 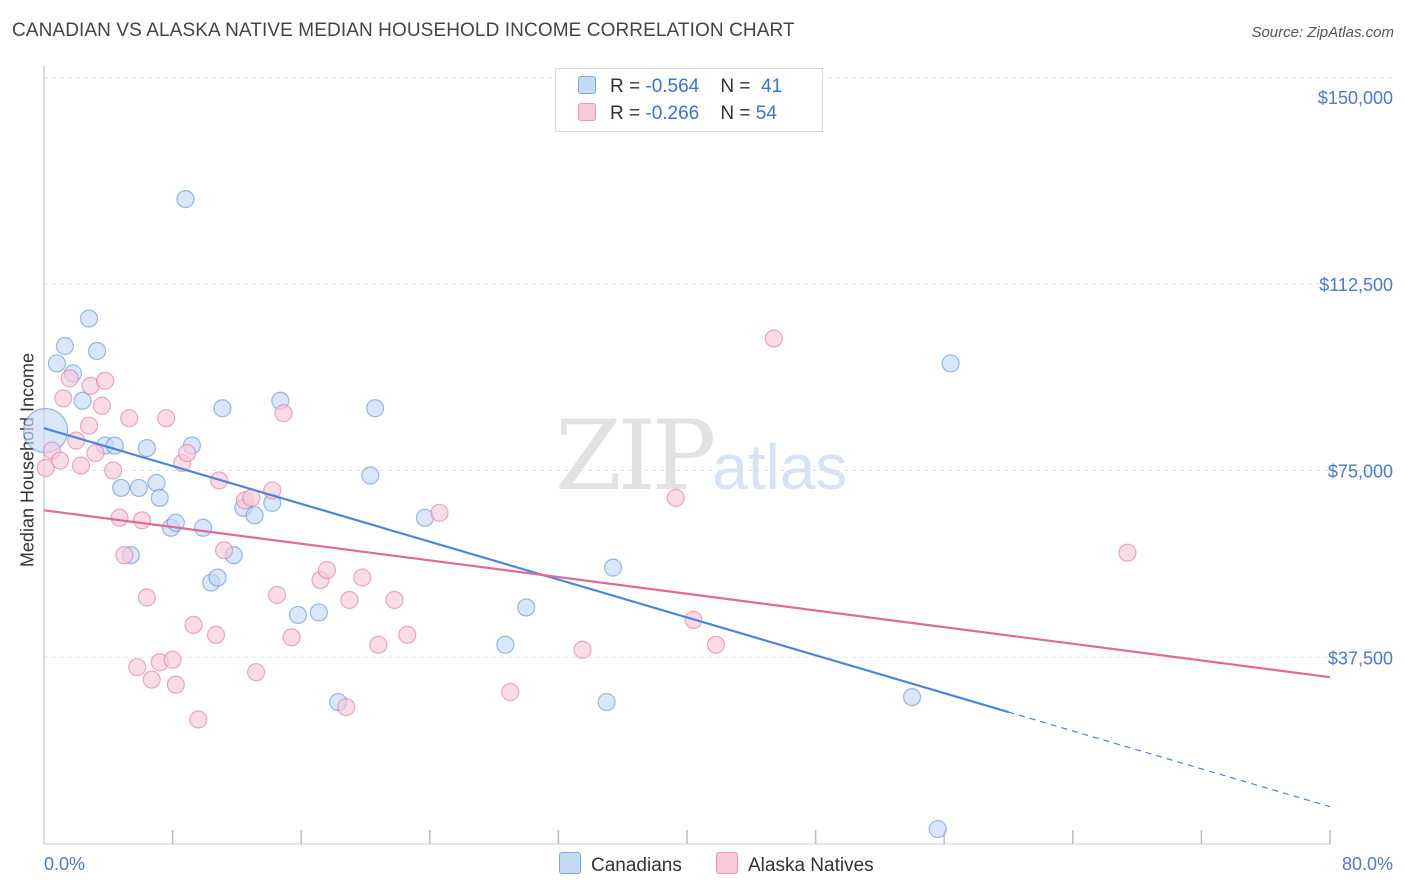 I want to click on bottom-legend-swatch-canadians, so click(x=570, y=863).